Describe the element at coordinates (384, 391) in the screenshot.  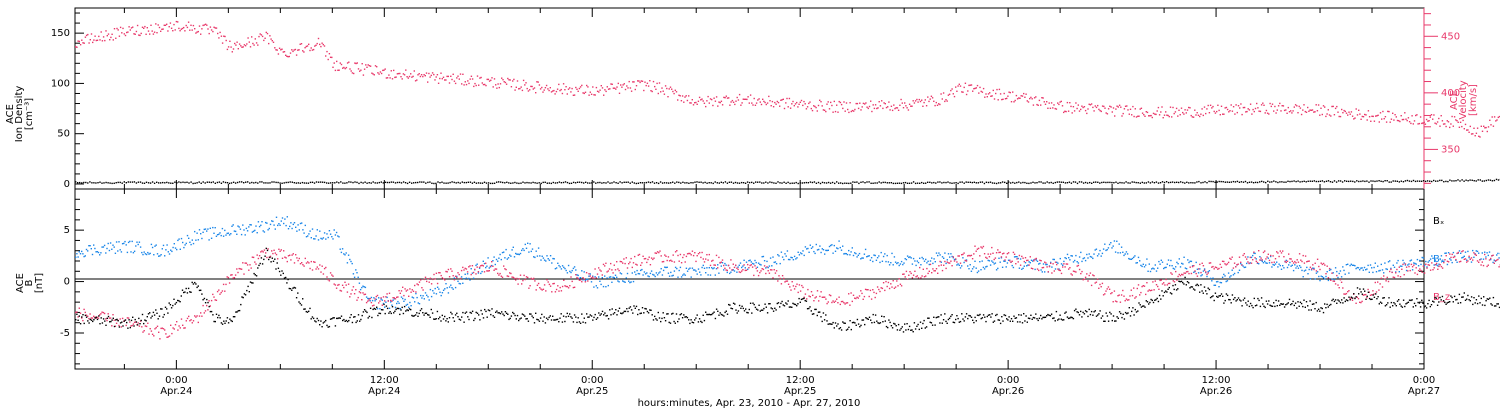
I see `x-tick-label-date: Apr.24` at that location.